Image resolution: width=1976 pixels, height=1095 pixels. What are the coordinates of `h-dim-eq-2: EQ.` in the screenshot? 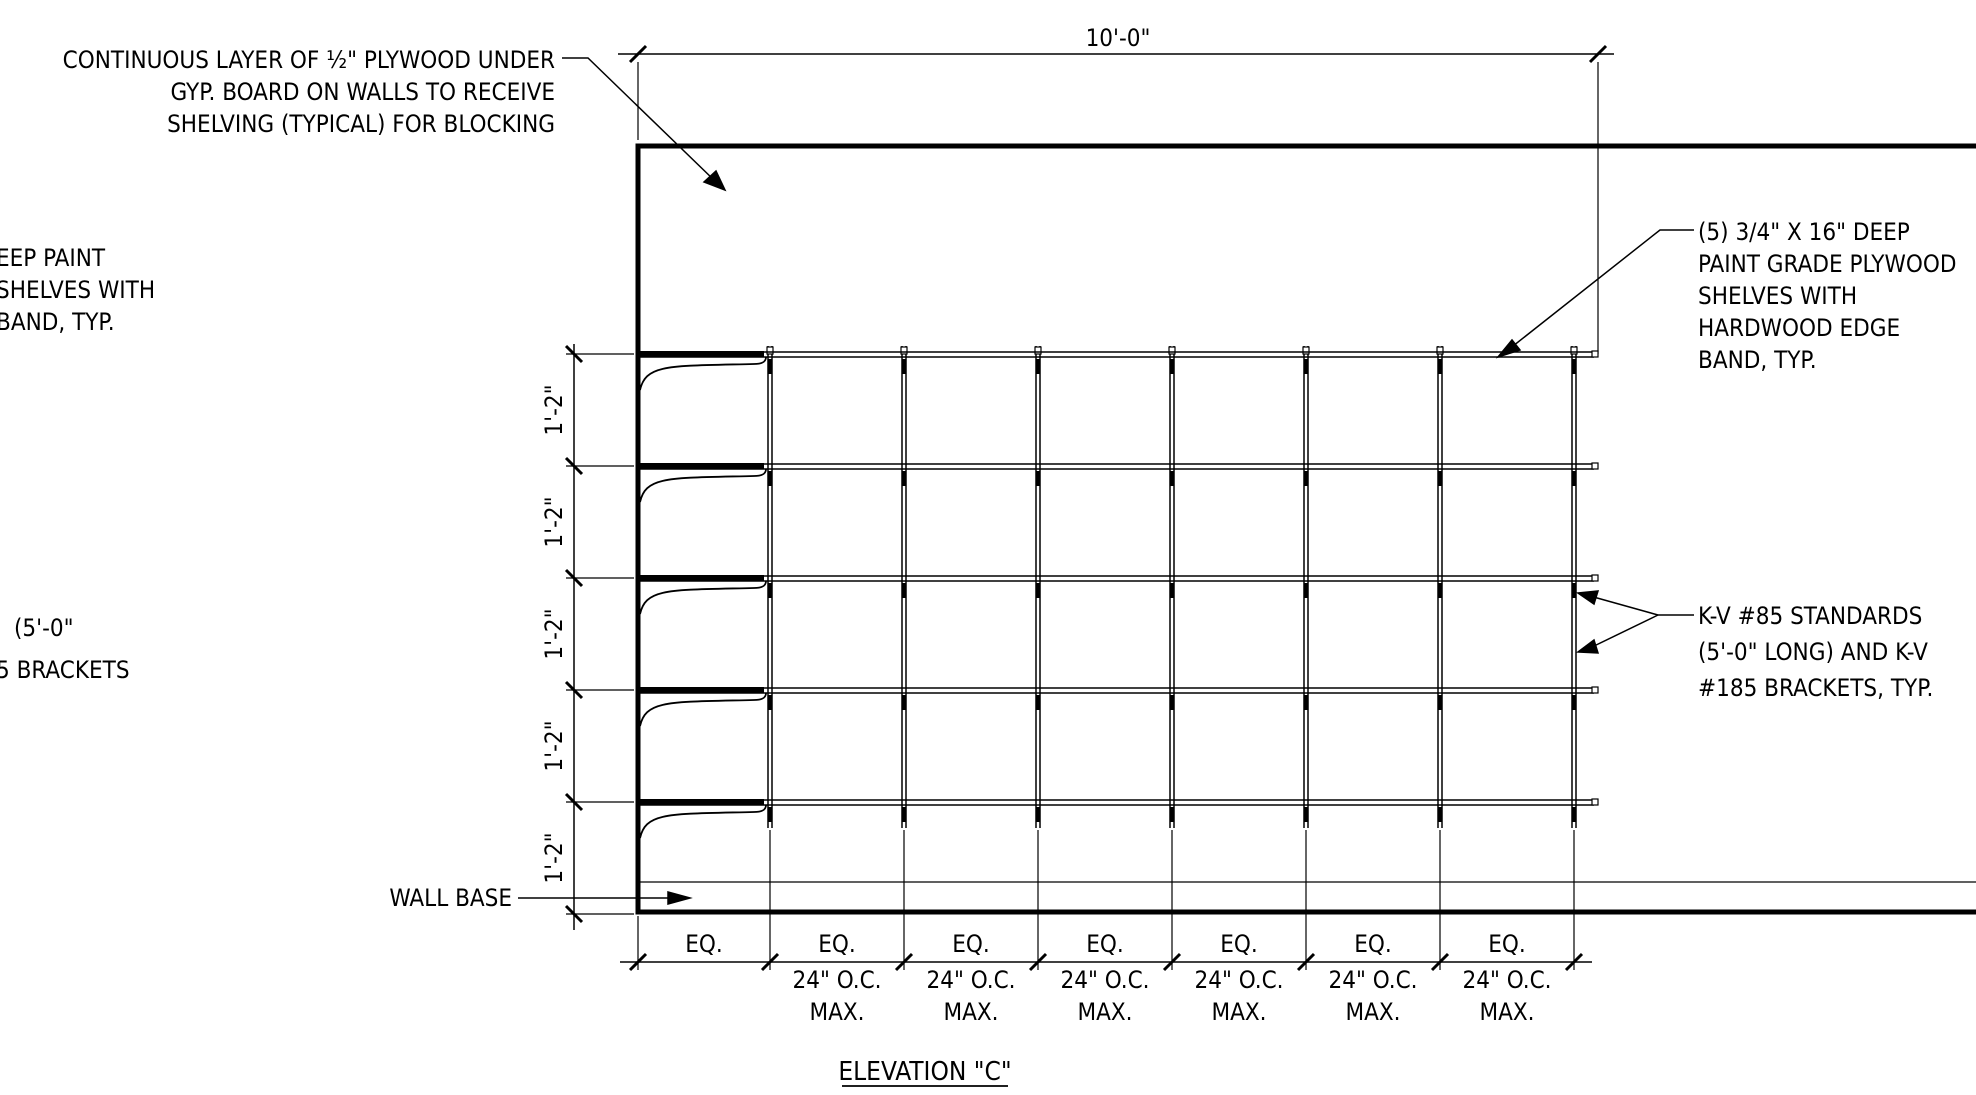 It's located at (837, 944).